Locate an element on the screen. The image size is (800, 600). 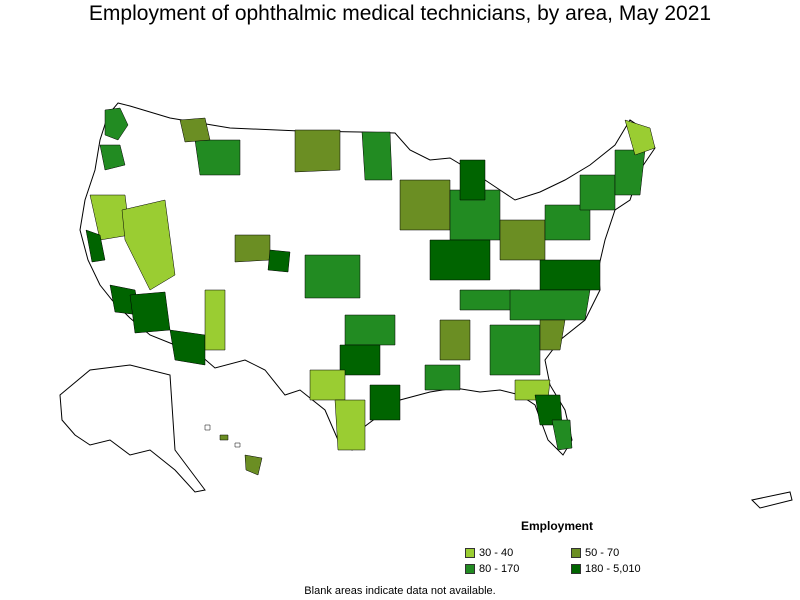
region-montana-w is located at coordinates (195, 130).